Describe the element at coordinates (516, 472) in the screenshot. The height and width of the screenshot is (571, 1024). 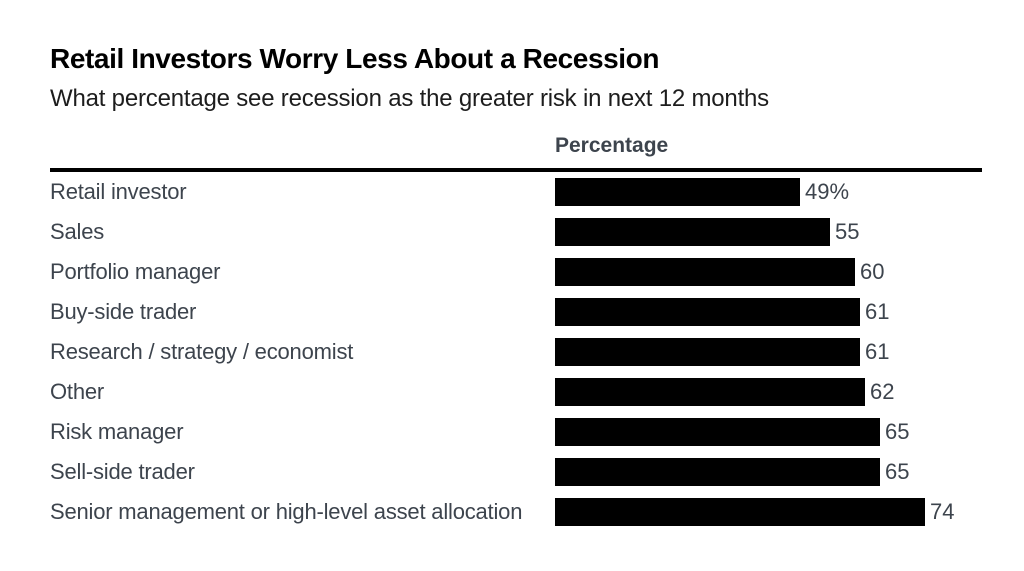
I see `chart-row: Sell-side trader 65` at that location.